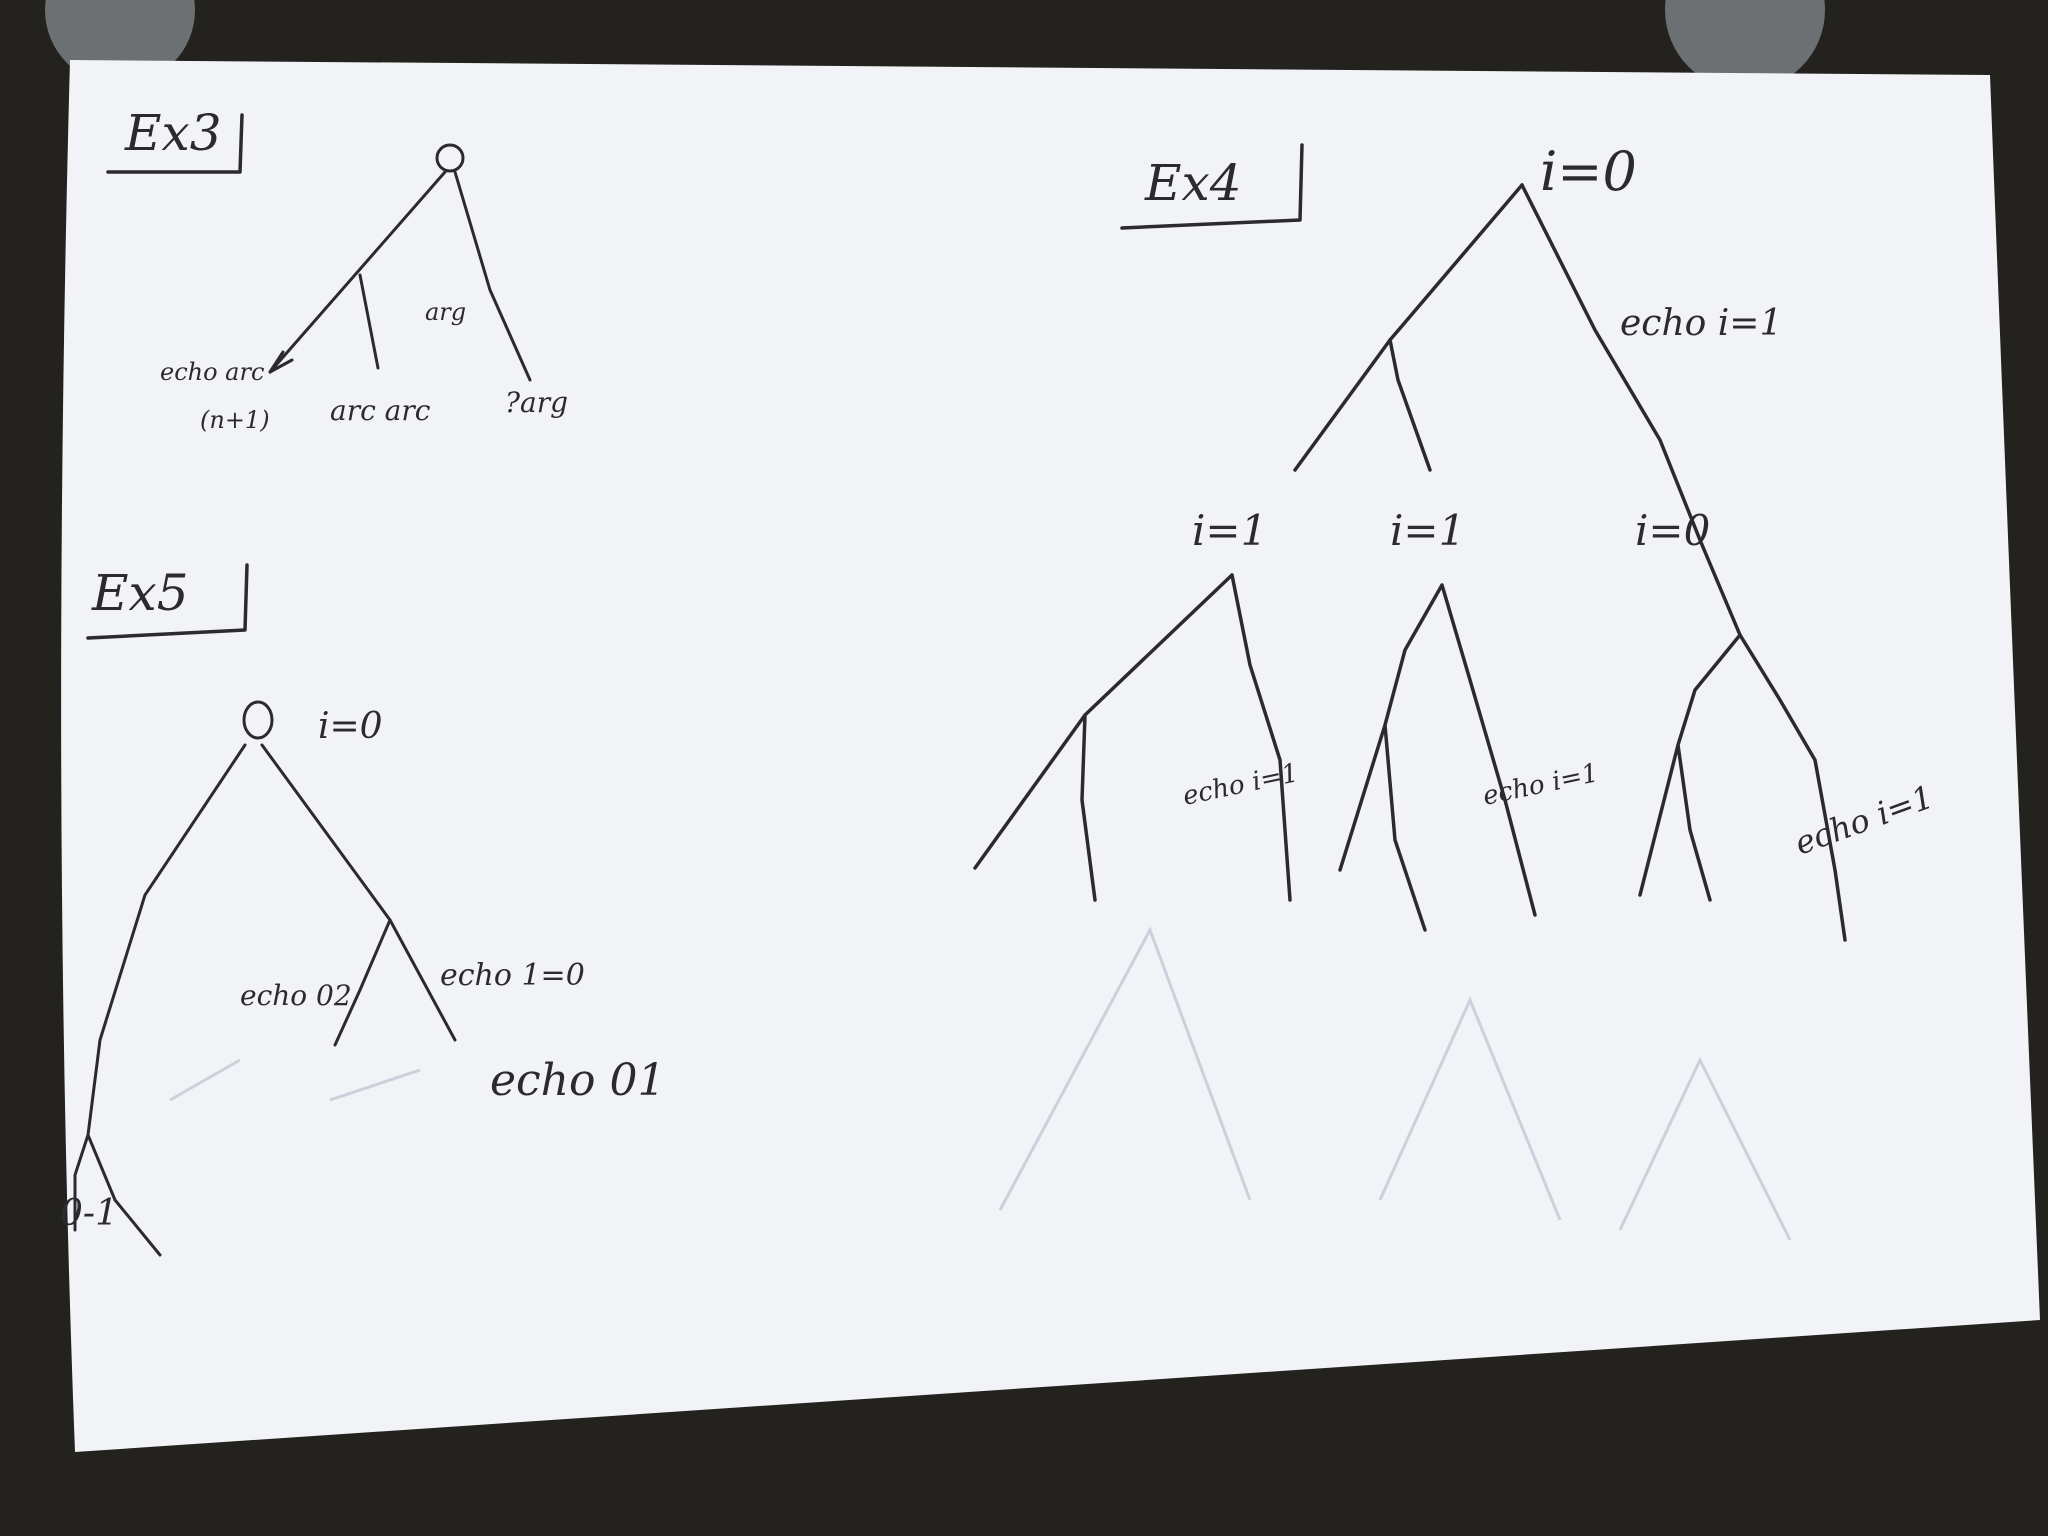  I want to click on ex3-heading-frame, so click(175, 143).